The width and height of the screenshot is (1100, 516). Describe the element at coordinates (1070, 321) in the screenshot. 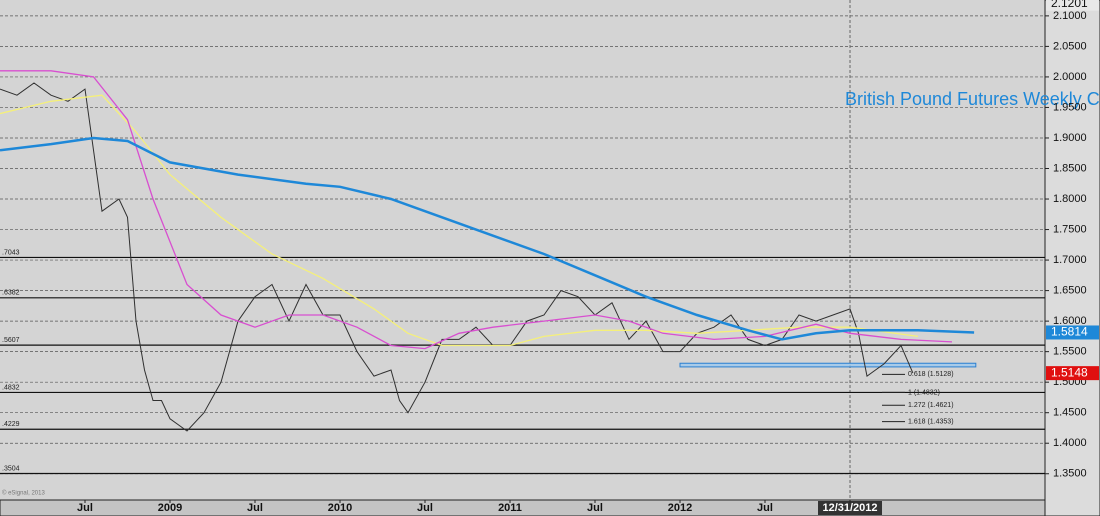

I see `y-tick-label: 1.6000` at that location.